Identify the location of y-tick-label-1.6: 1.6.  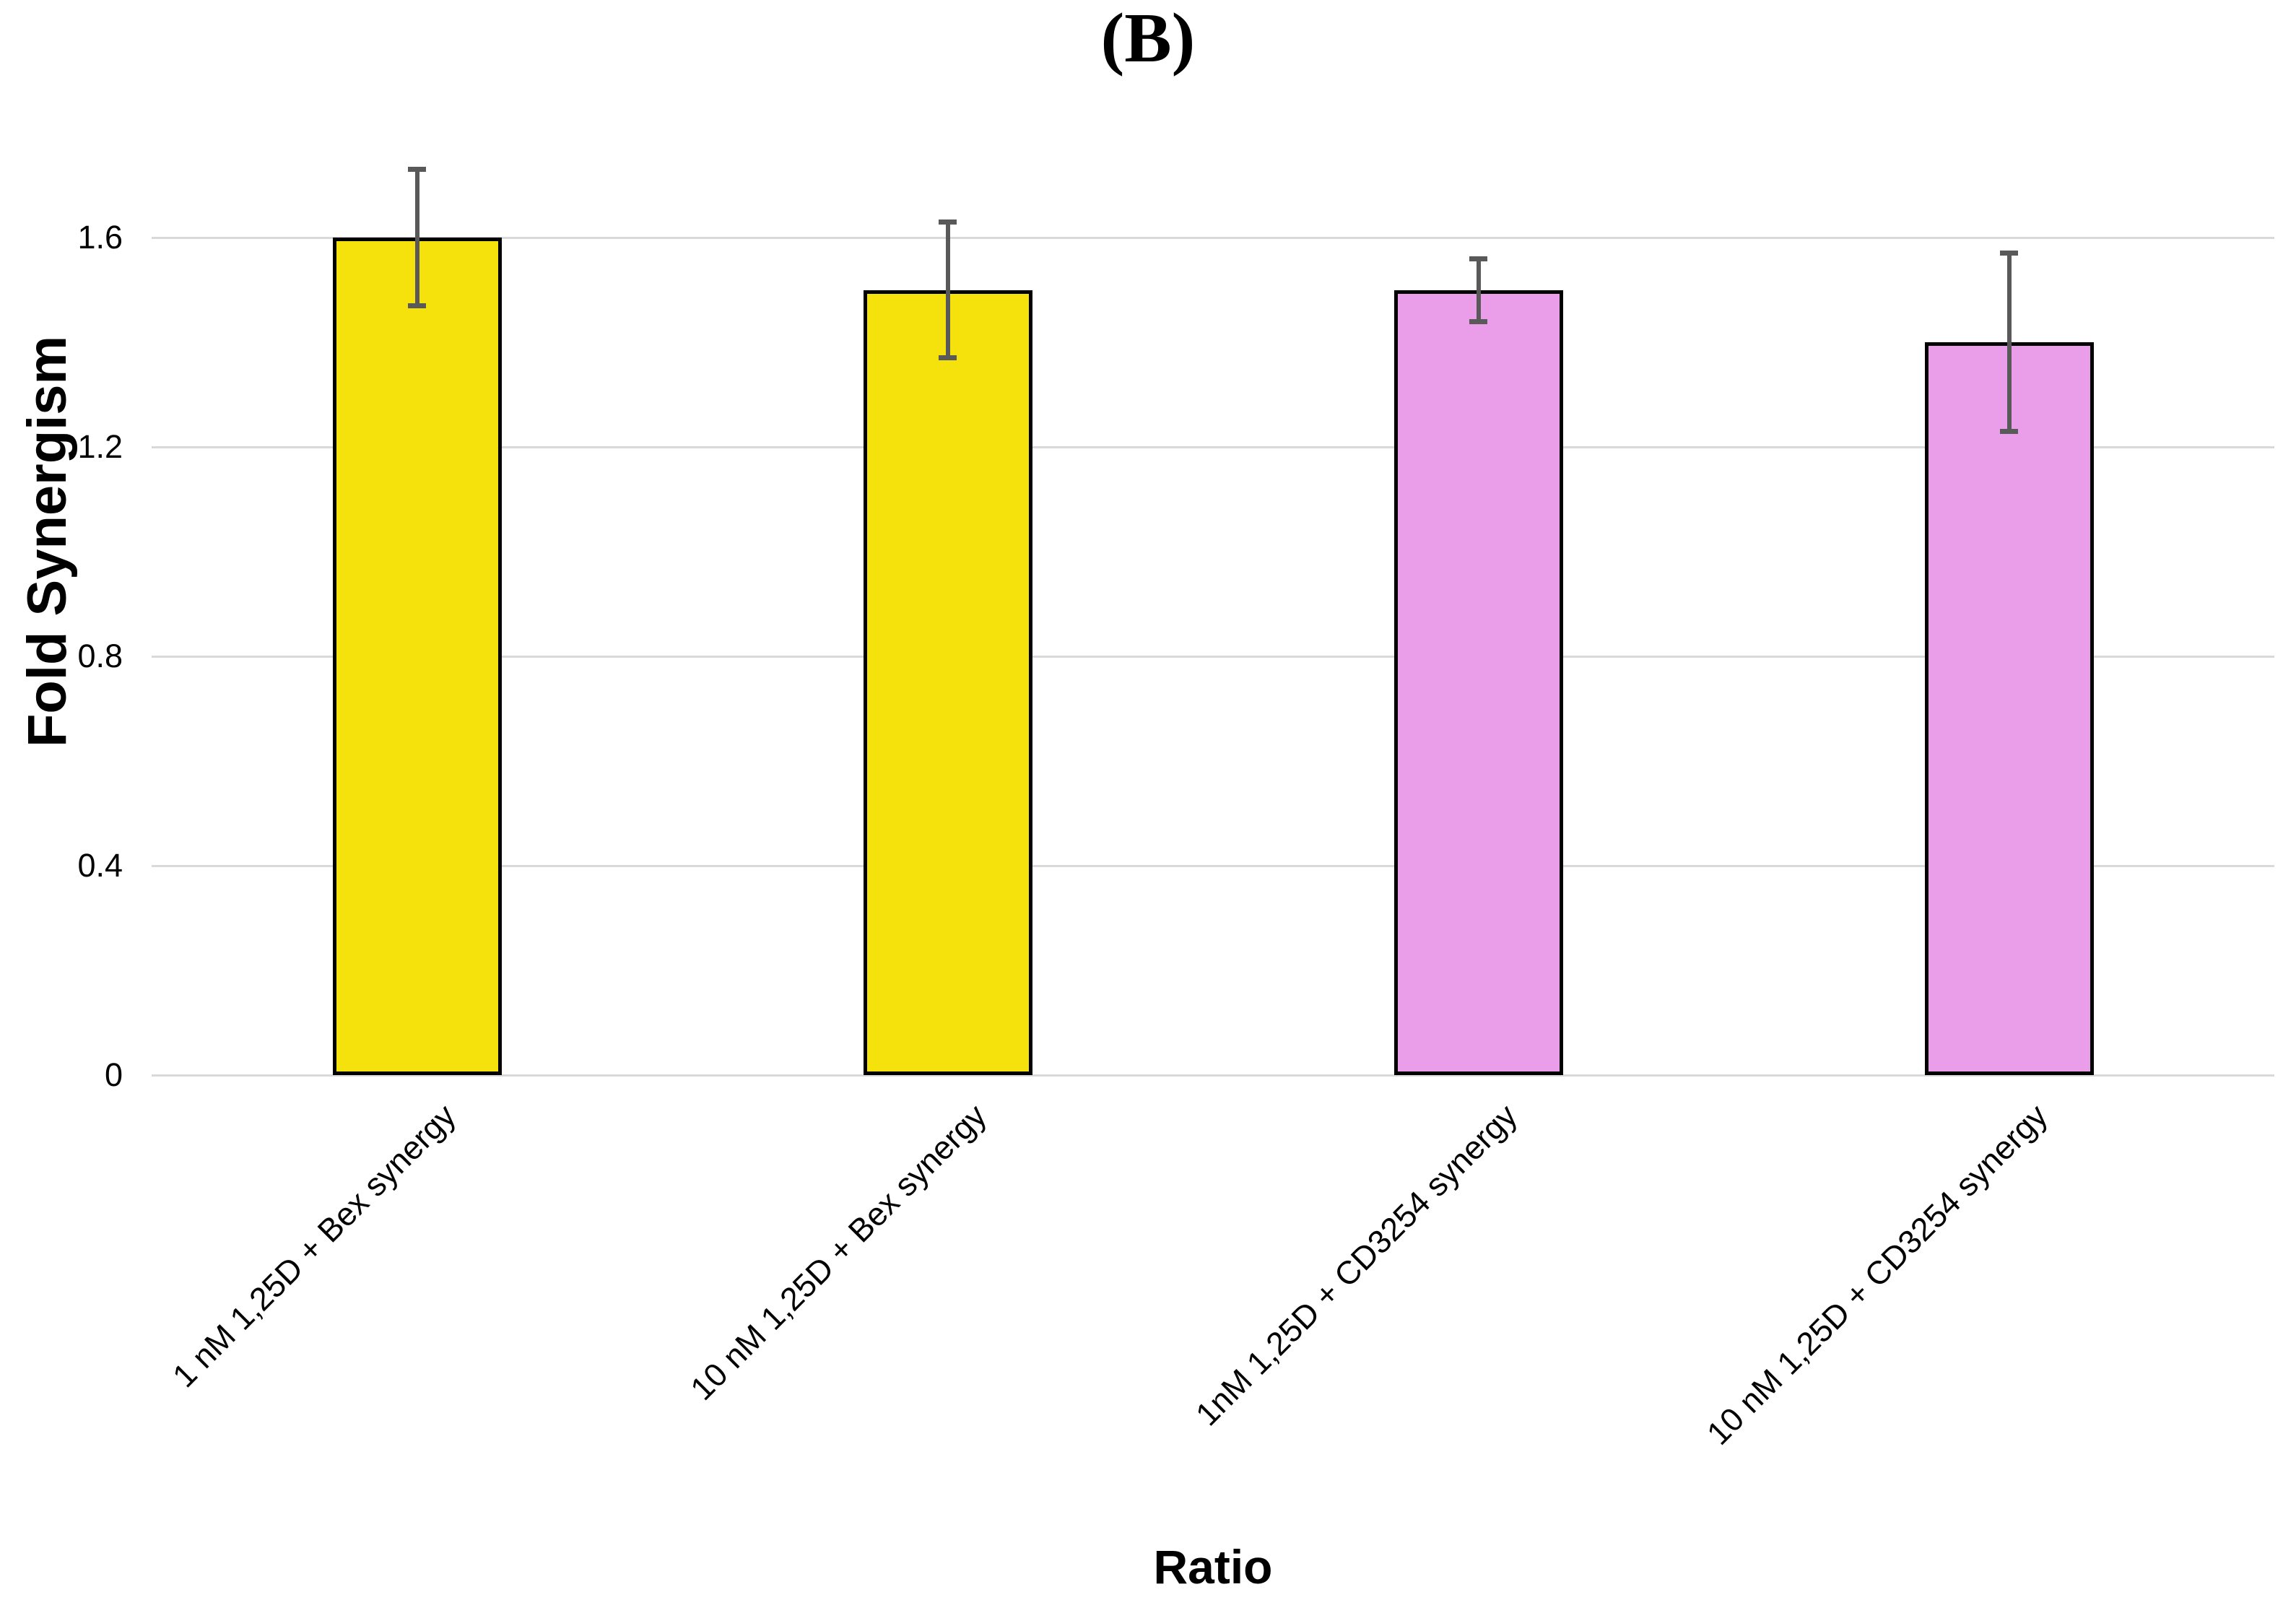
(100, 238).